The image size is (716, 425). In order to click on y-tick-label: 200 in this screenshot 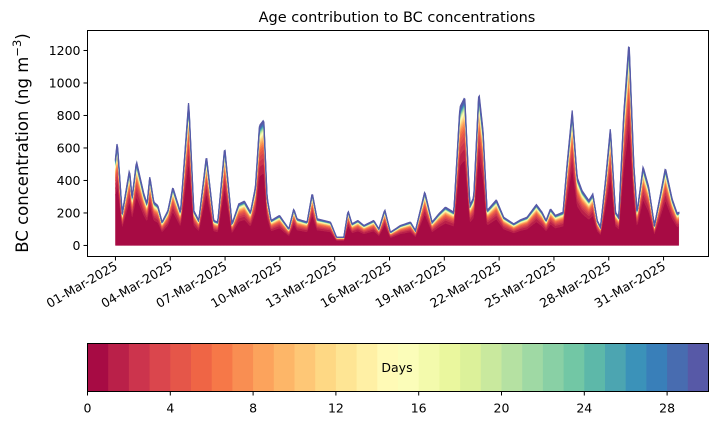, I will do `click(69, 212)`.